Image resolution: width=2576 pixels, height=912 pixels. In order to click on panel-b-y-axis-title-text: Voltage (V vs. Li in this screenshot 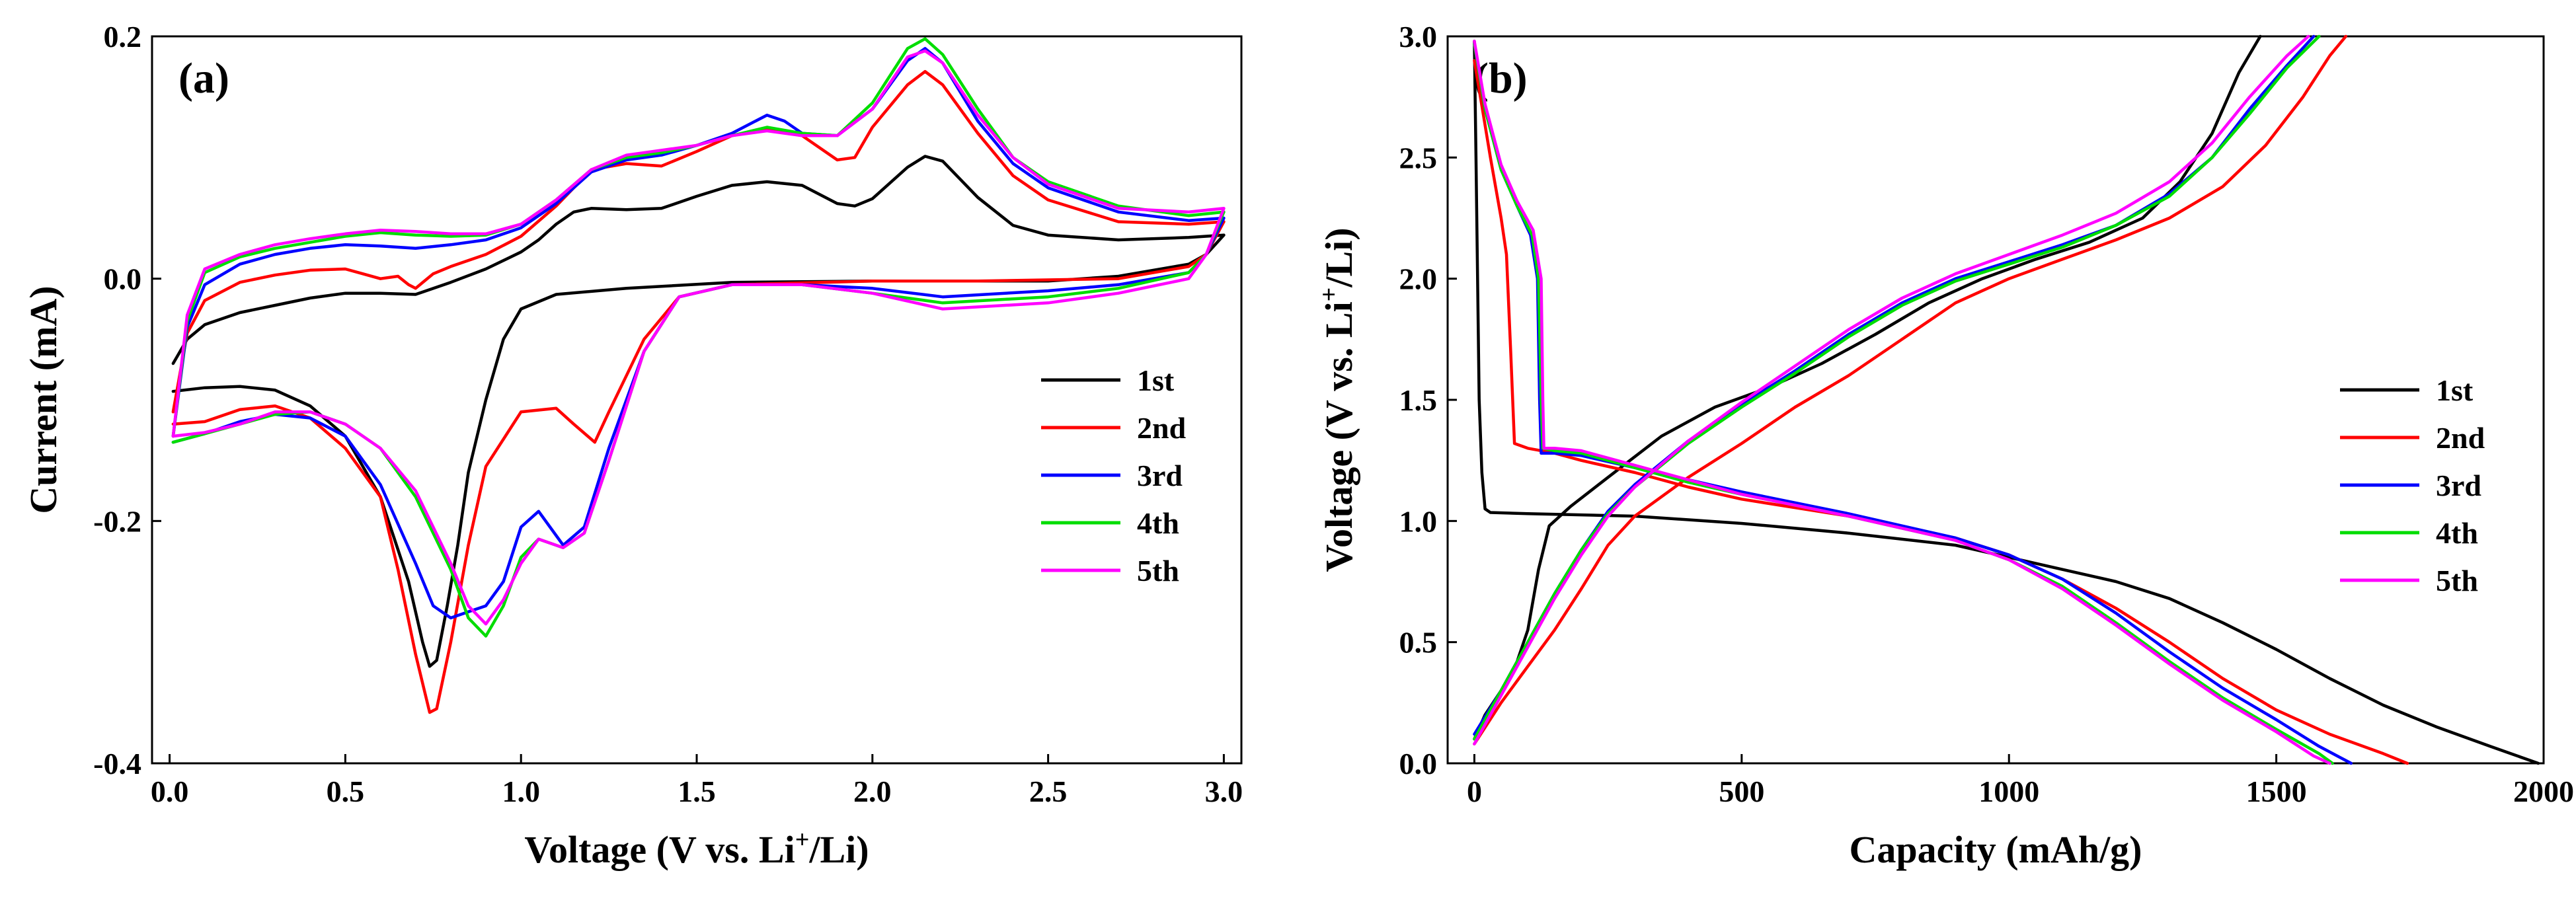, I will do `click(1338, 436)`.